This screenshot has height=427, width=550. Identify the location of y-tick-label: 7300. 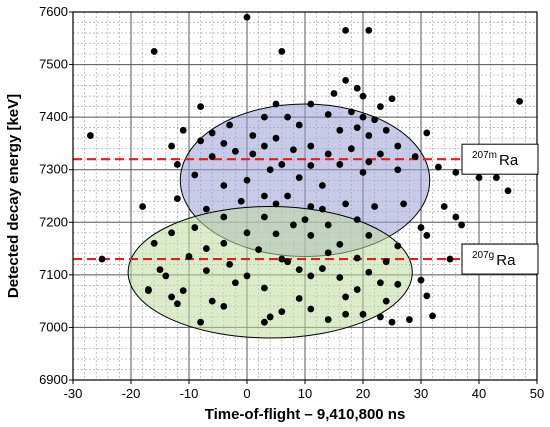
(53, 169).